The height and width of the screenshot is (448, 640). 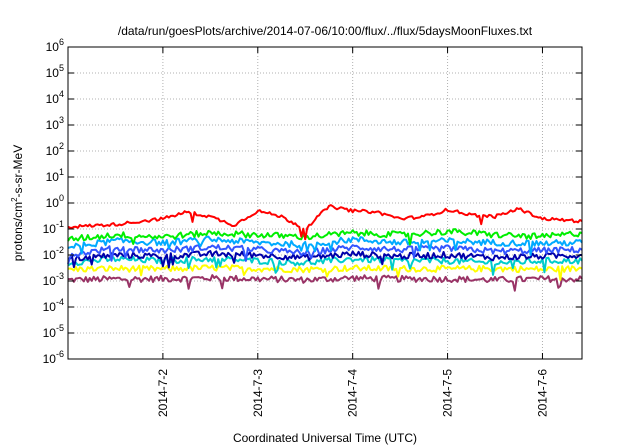 I want to click on y-tick-label: 10⁻², so click(x=53, y=253).